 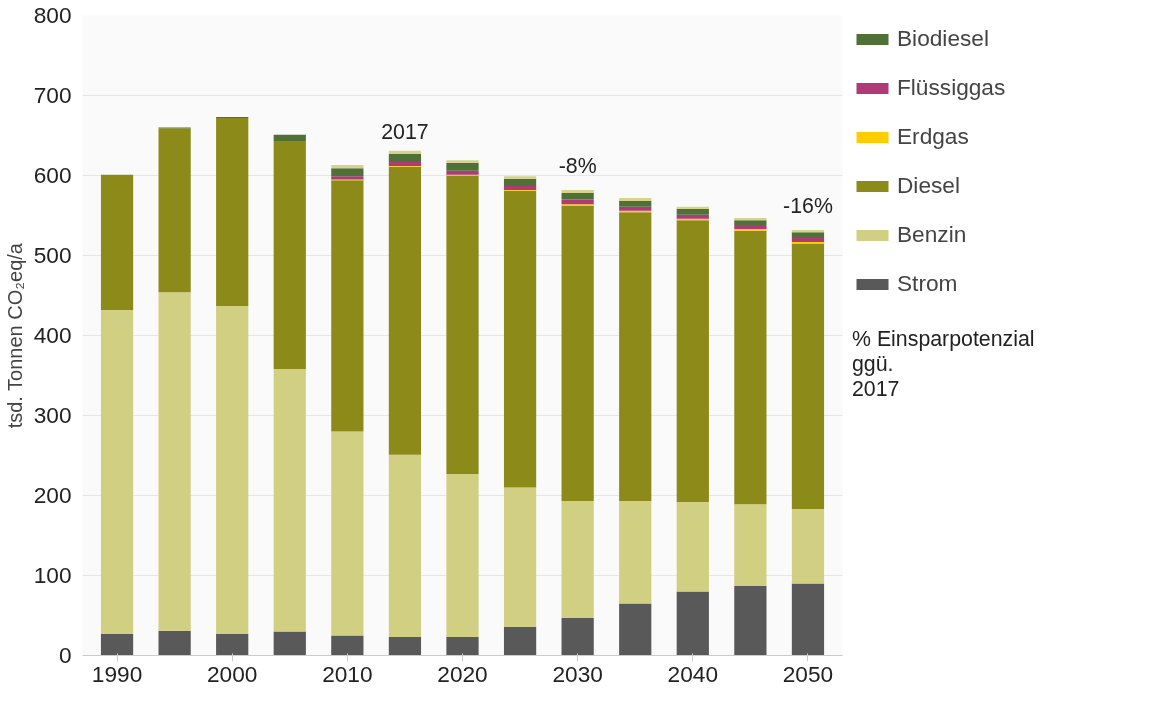 I want to click on annotation: 2017, so click(x=405, y=131).